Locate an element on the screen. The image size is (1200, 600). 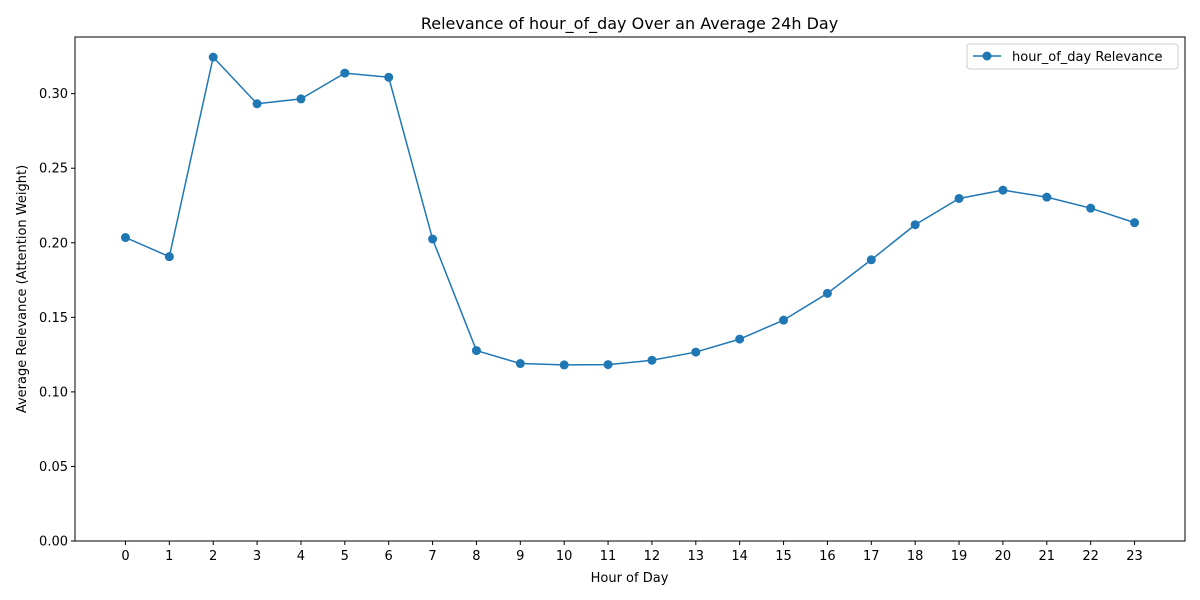
x-tick-label: 19 is located at coordinates (959, 556).